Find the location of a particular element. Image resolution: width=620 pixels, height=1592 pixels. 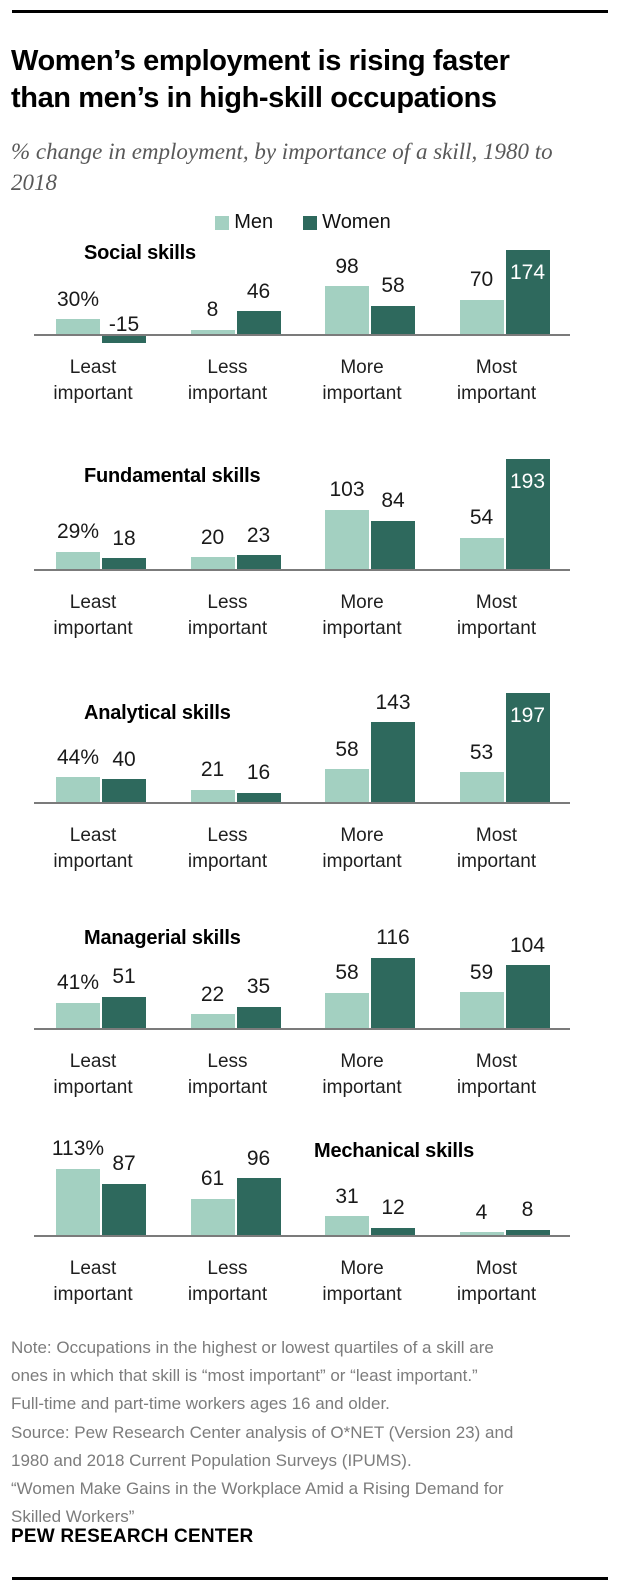

value-label-men-less-important: 20 is located at coordinates (212, 537).